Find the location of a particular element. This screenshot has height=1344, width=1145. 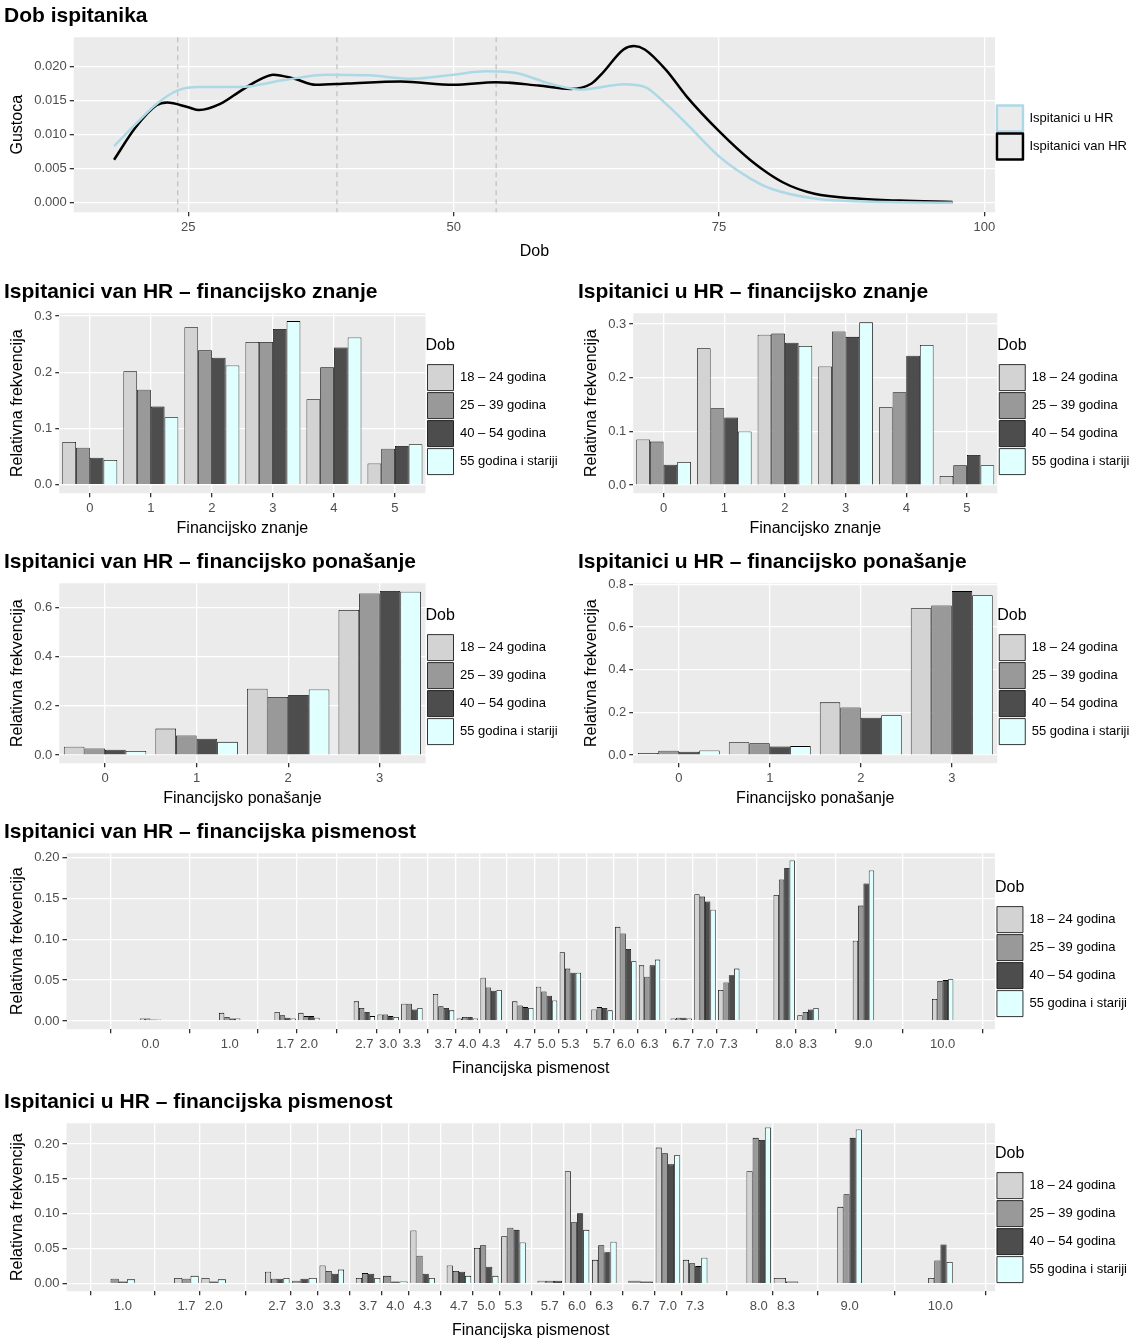

x-tick-label: 7.0 is located at coordinates (705, 1043).